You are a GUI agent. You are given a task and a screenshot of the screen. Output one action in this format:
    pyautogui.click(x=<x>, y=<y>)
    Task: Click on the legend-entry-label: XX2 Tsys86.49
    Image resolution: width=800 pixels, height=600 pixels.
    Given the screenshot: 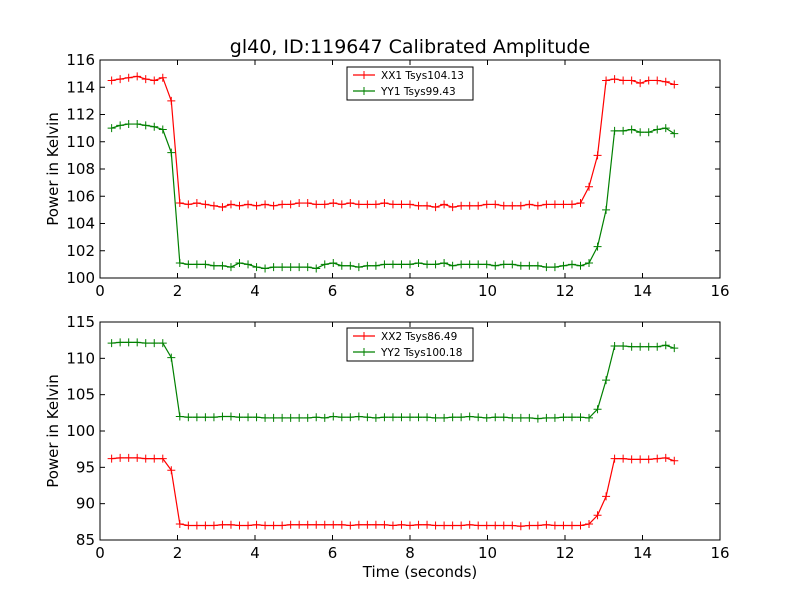 What is the action you would take?
    pyautogui.click(x=419, y=337)
    